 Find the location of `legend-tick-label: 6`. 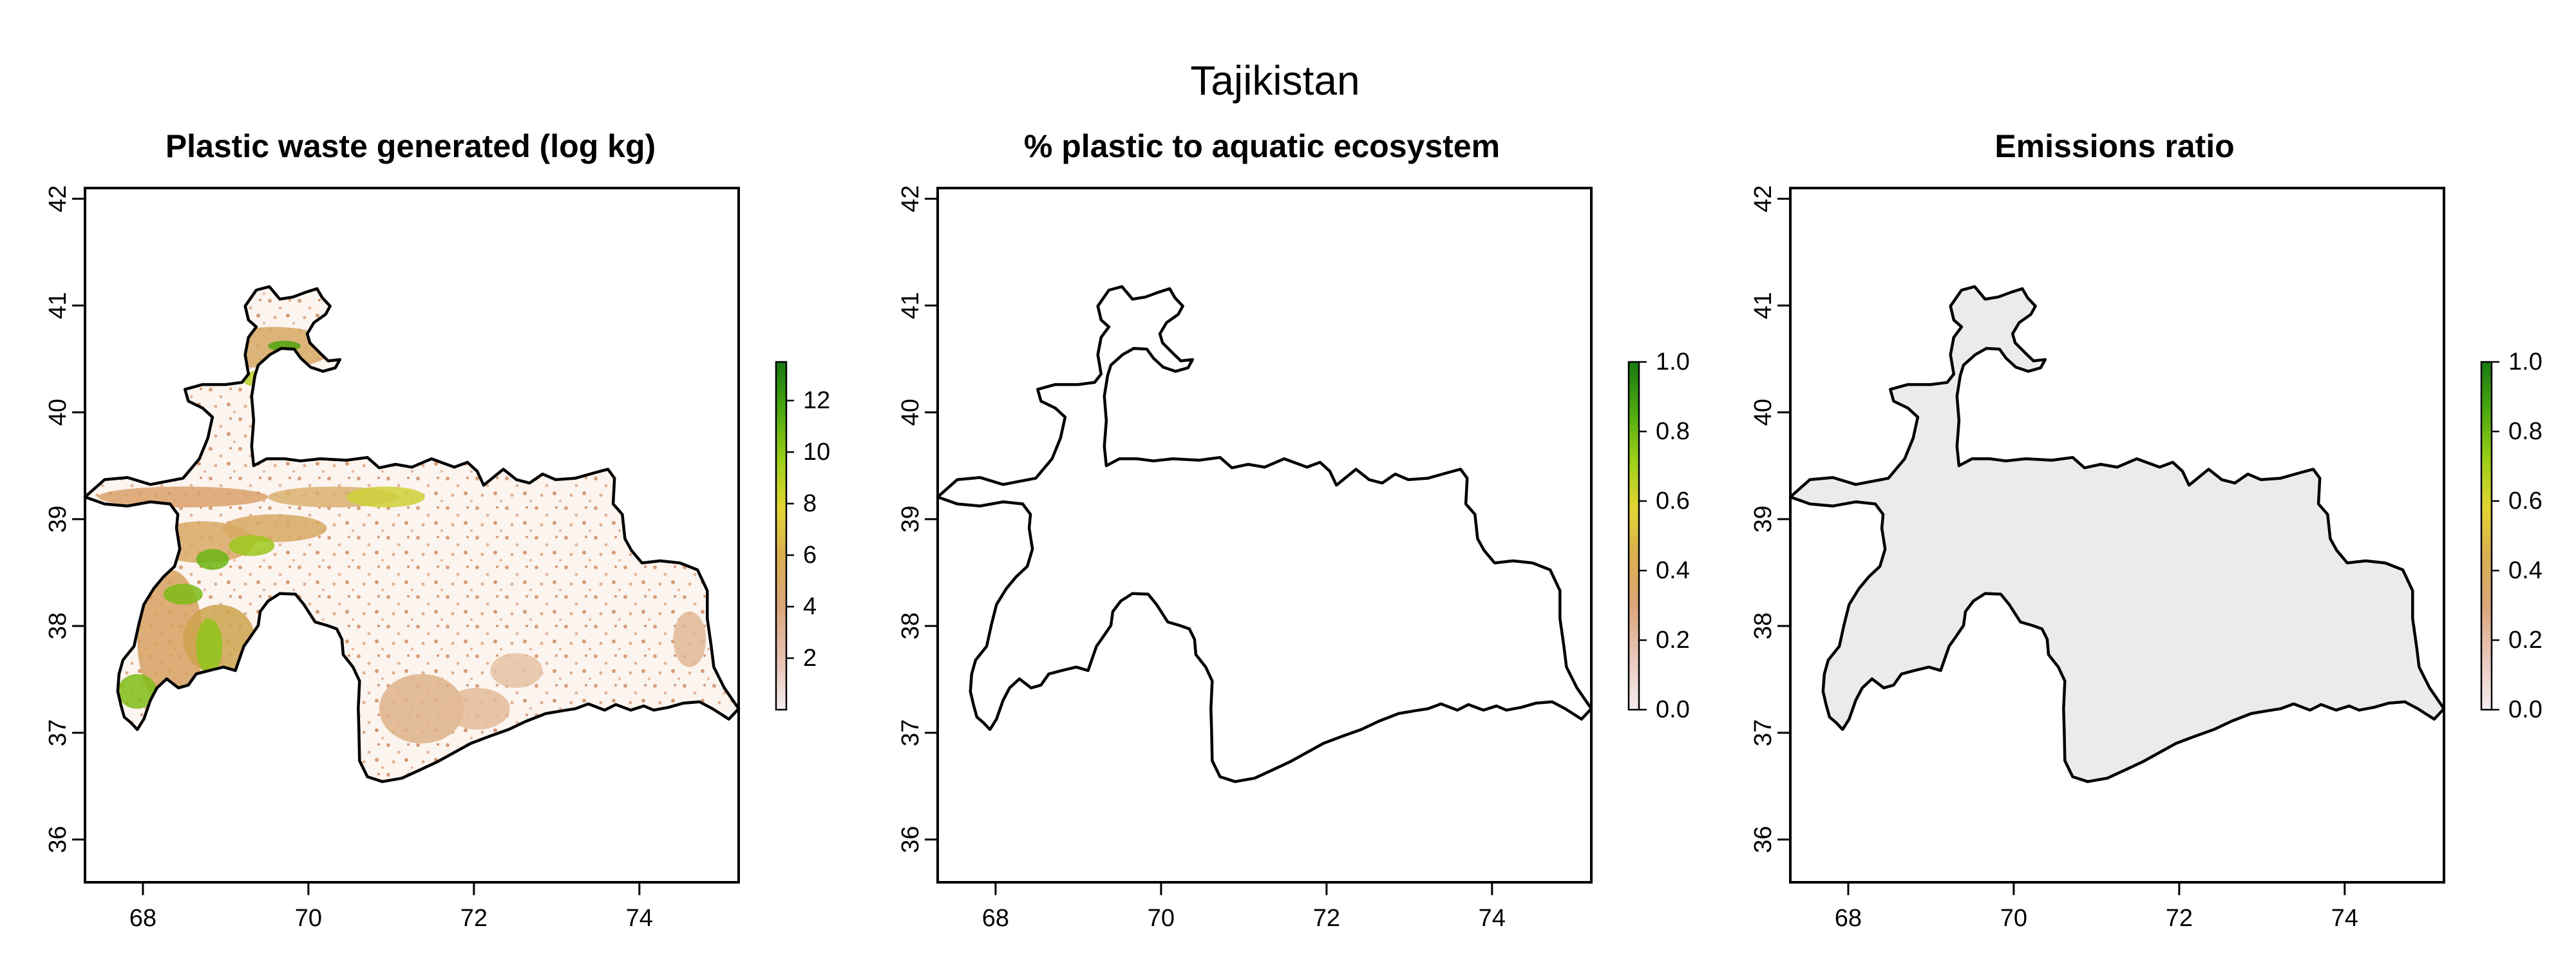

legend-tick-label: 6 is located at coordinates (810, 555).